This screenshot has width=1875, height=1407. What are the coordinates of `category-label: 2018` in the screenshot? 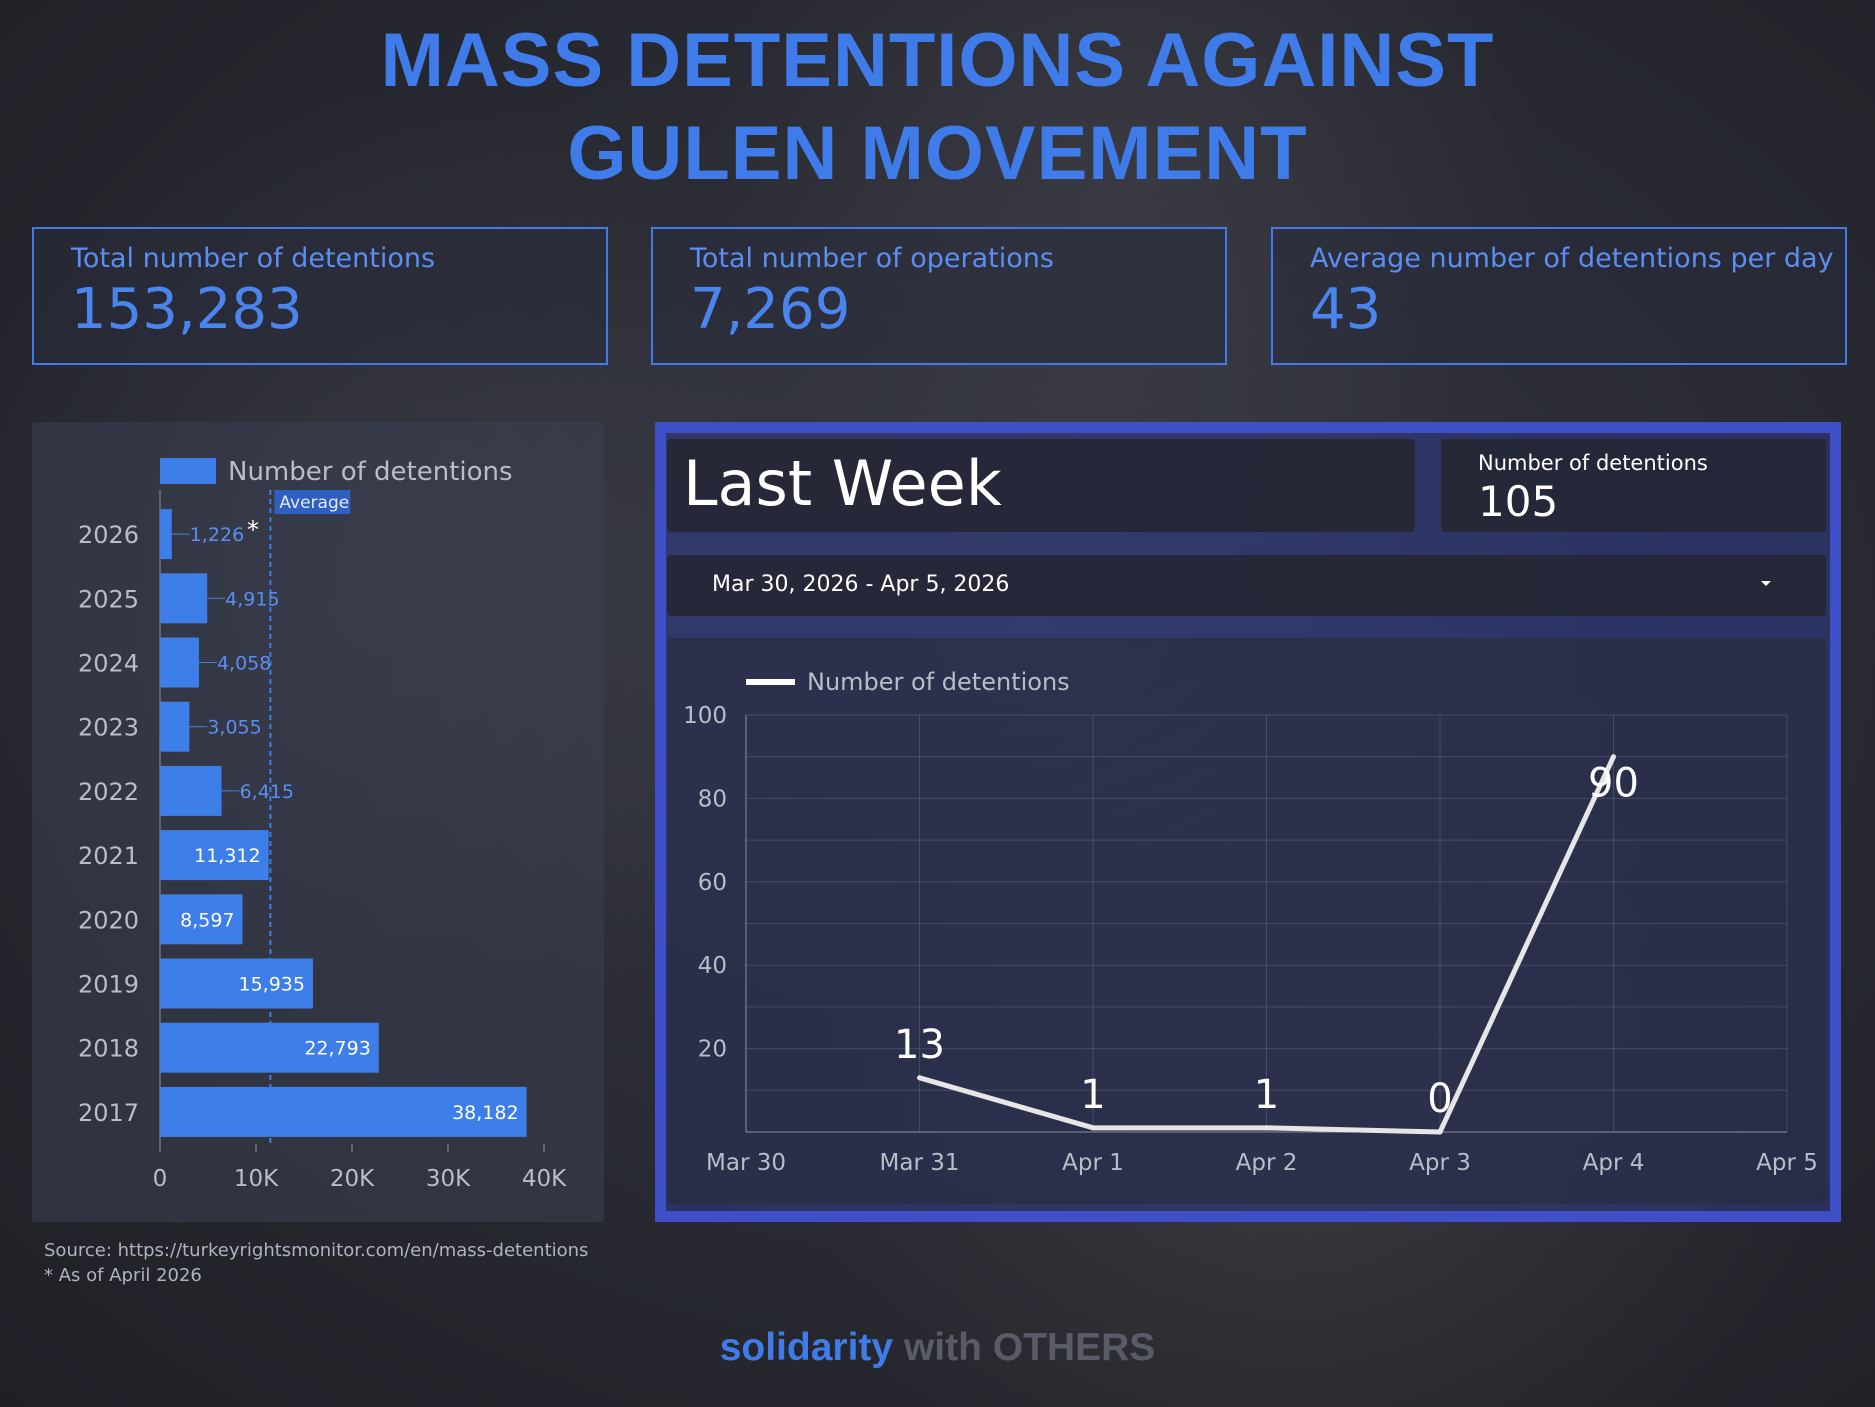 It's located at (108, 1049).